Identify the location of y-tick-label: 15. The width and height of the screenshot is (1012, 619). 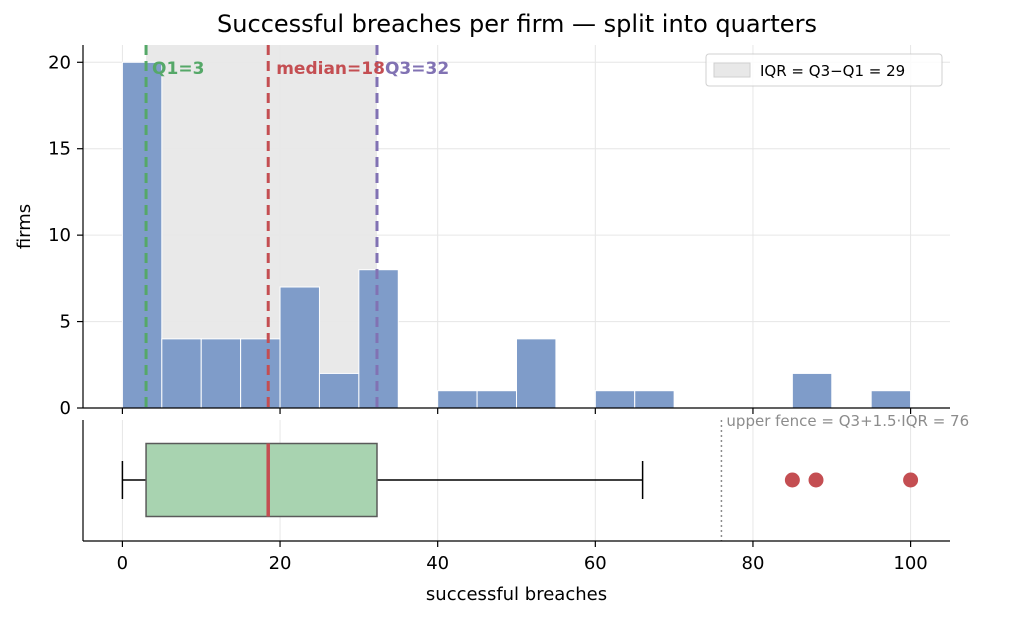
(59, 149).